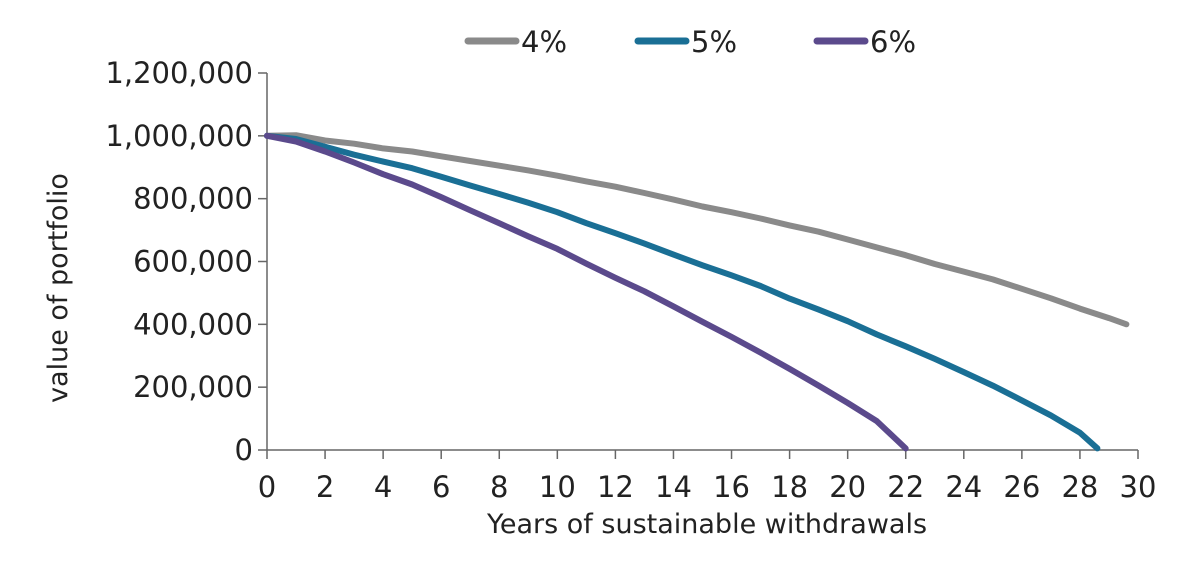  I want to click on y-tick-label: 1,000,000, so click(179, 136).